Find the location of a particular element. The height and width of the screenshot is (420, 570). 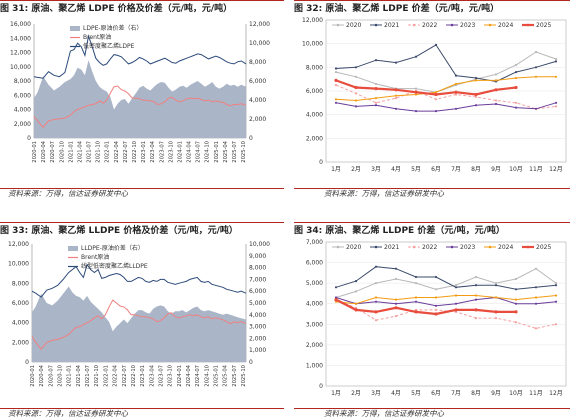

x-tick-label: 2023-04 is located at coordinates (153, 151).